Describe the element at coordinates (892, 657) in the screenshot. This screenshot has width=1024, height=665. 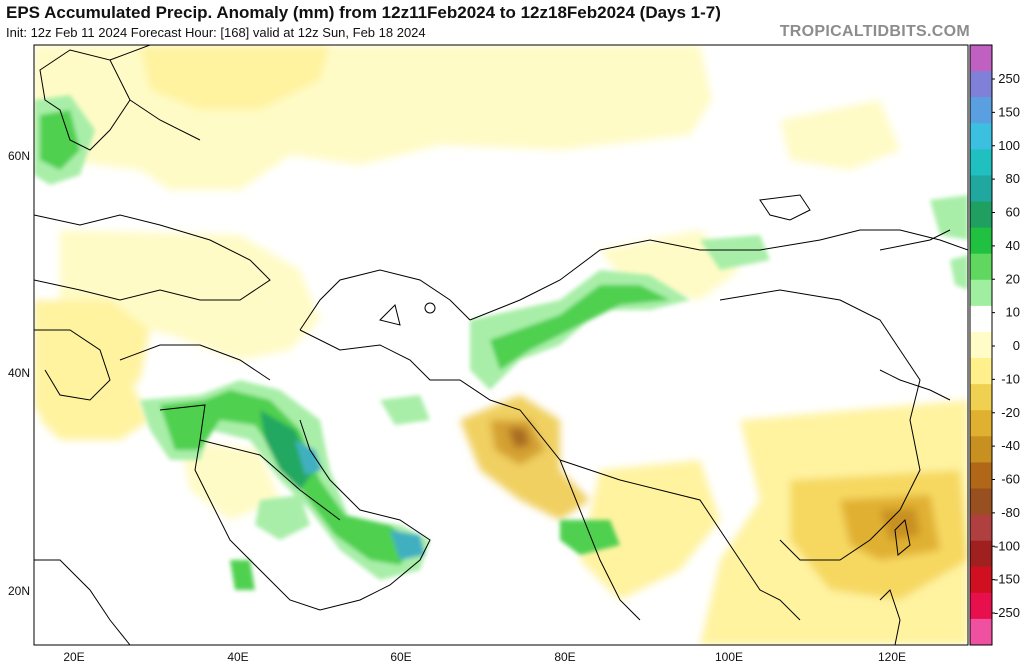
I see `lon-label-120e: 120E` at that location.